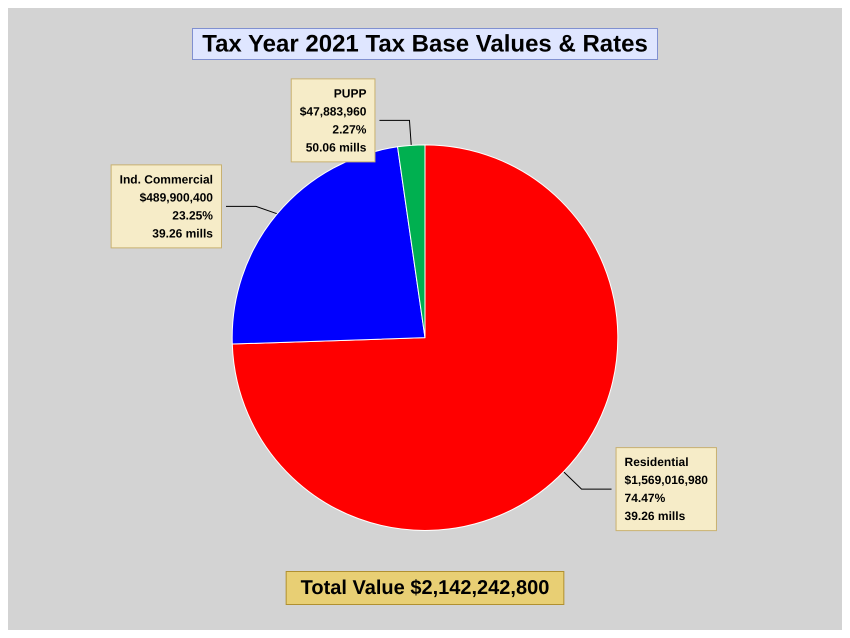  Describe the element at coordinates (166, 179) in the screenshot. I see `slice-label: Ind. Commercial` at that location.